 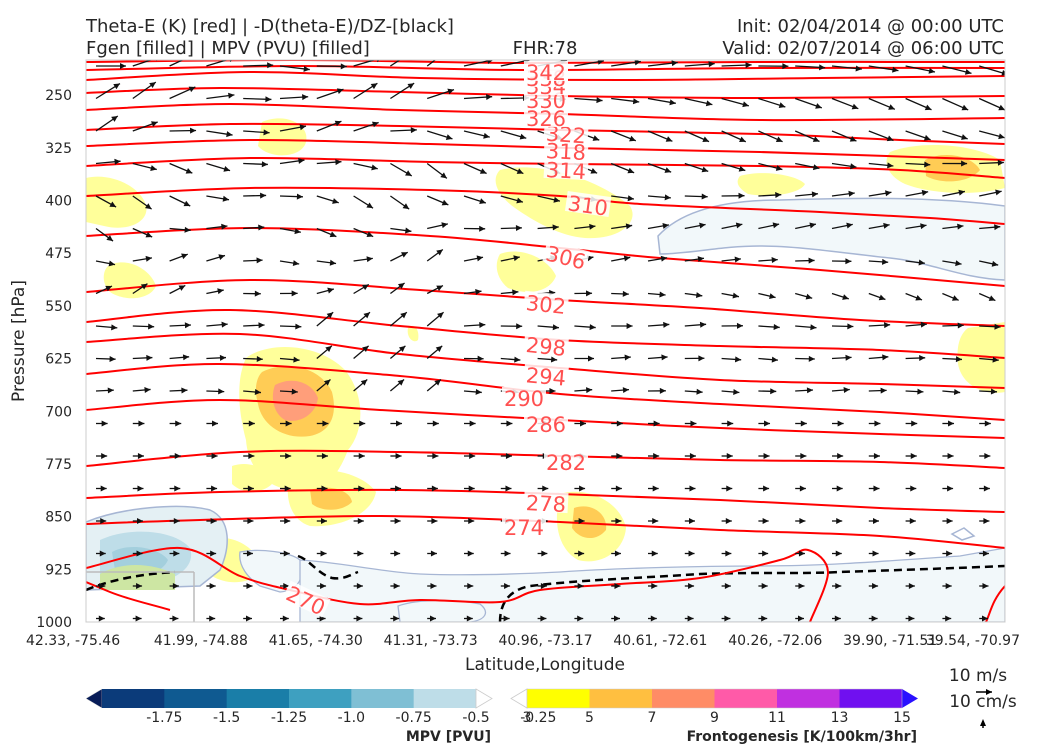 What do you see at coordinates (58, 465) in the screenshot?
I see `y-tick-label: 775` at bounding box center [58, 465].